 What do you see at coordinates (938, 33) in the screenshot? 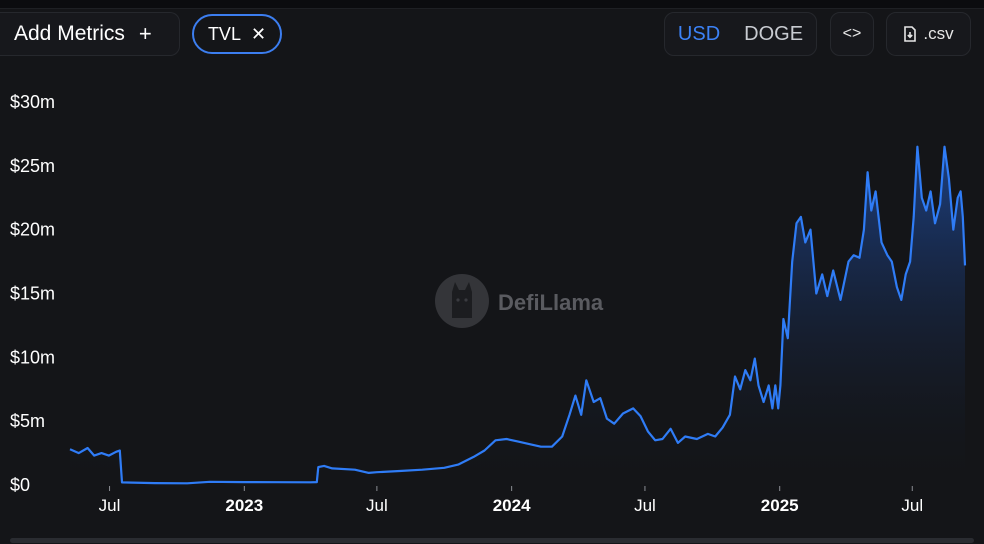
I see `csv-label: .csv` at bounding box center [938, 33].